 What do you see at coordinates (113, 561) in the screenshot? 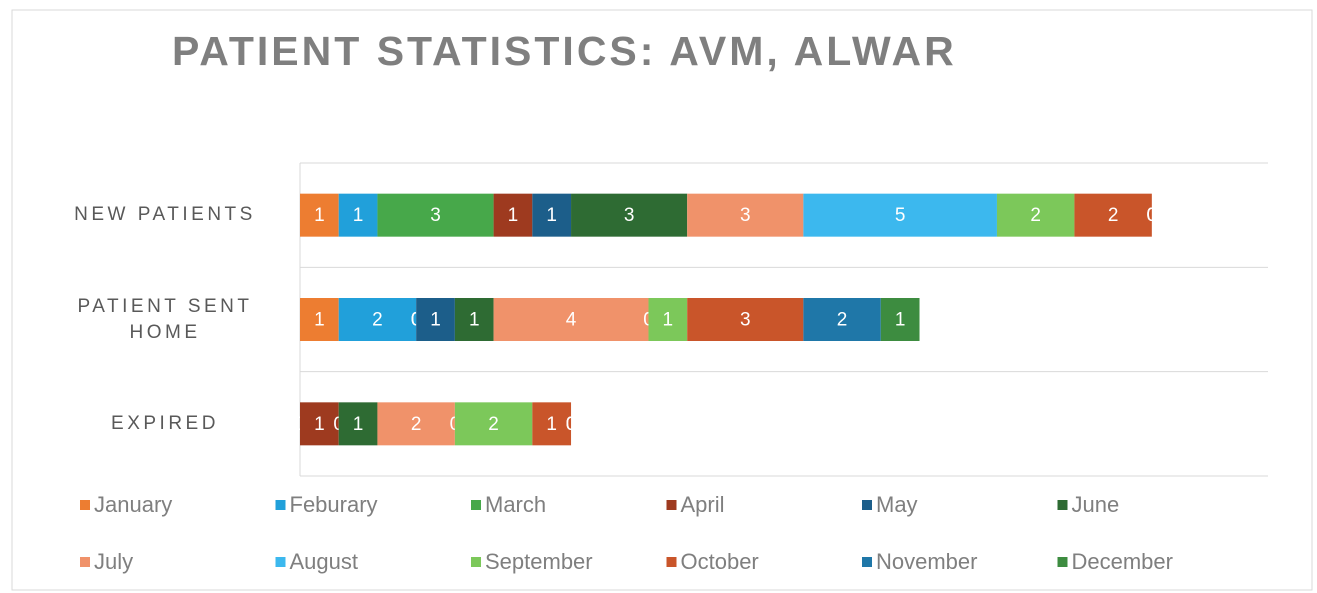
I see `legend-label: July` at bounding box center [113, 561].